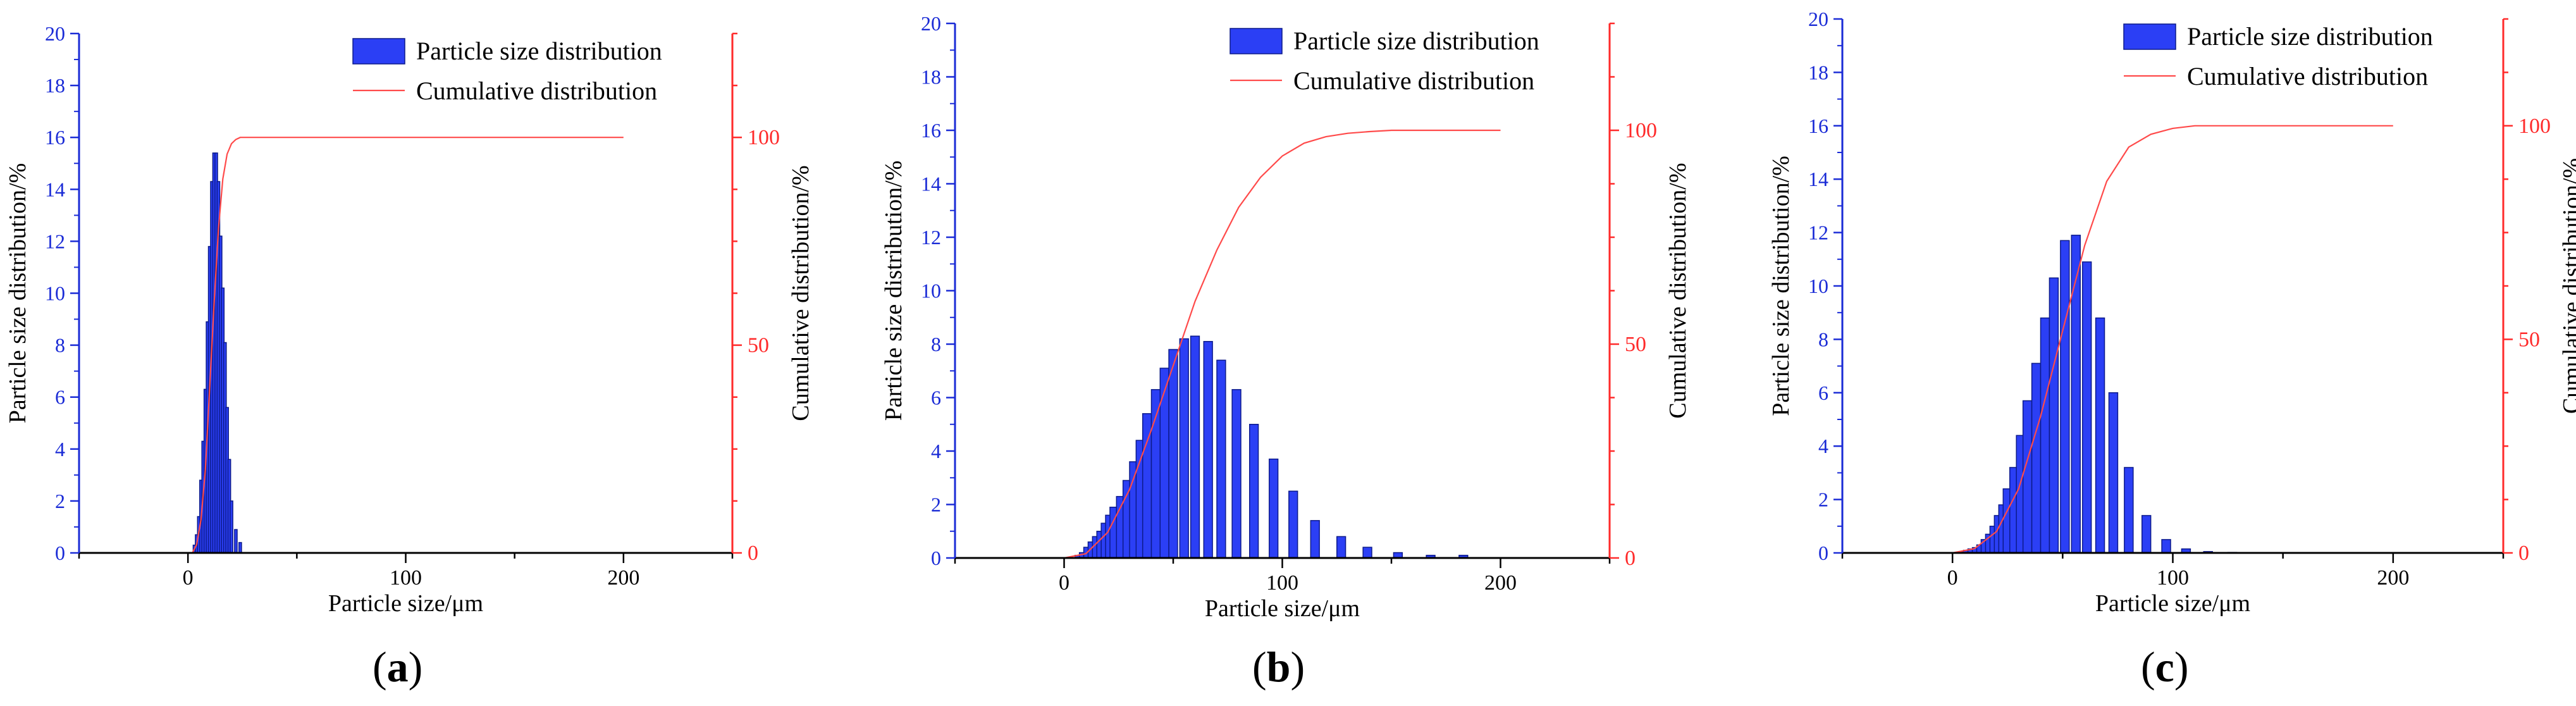 Image resolution: width=2576 pixels, height=706 pixels. What do you see at coordinates (1278, 667) in the screenshot?
I see `panel-label-b: (b)` at bounding box center [1278, 667].